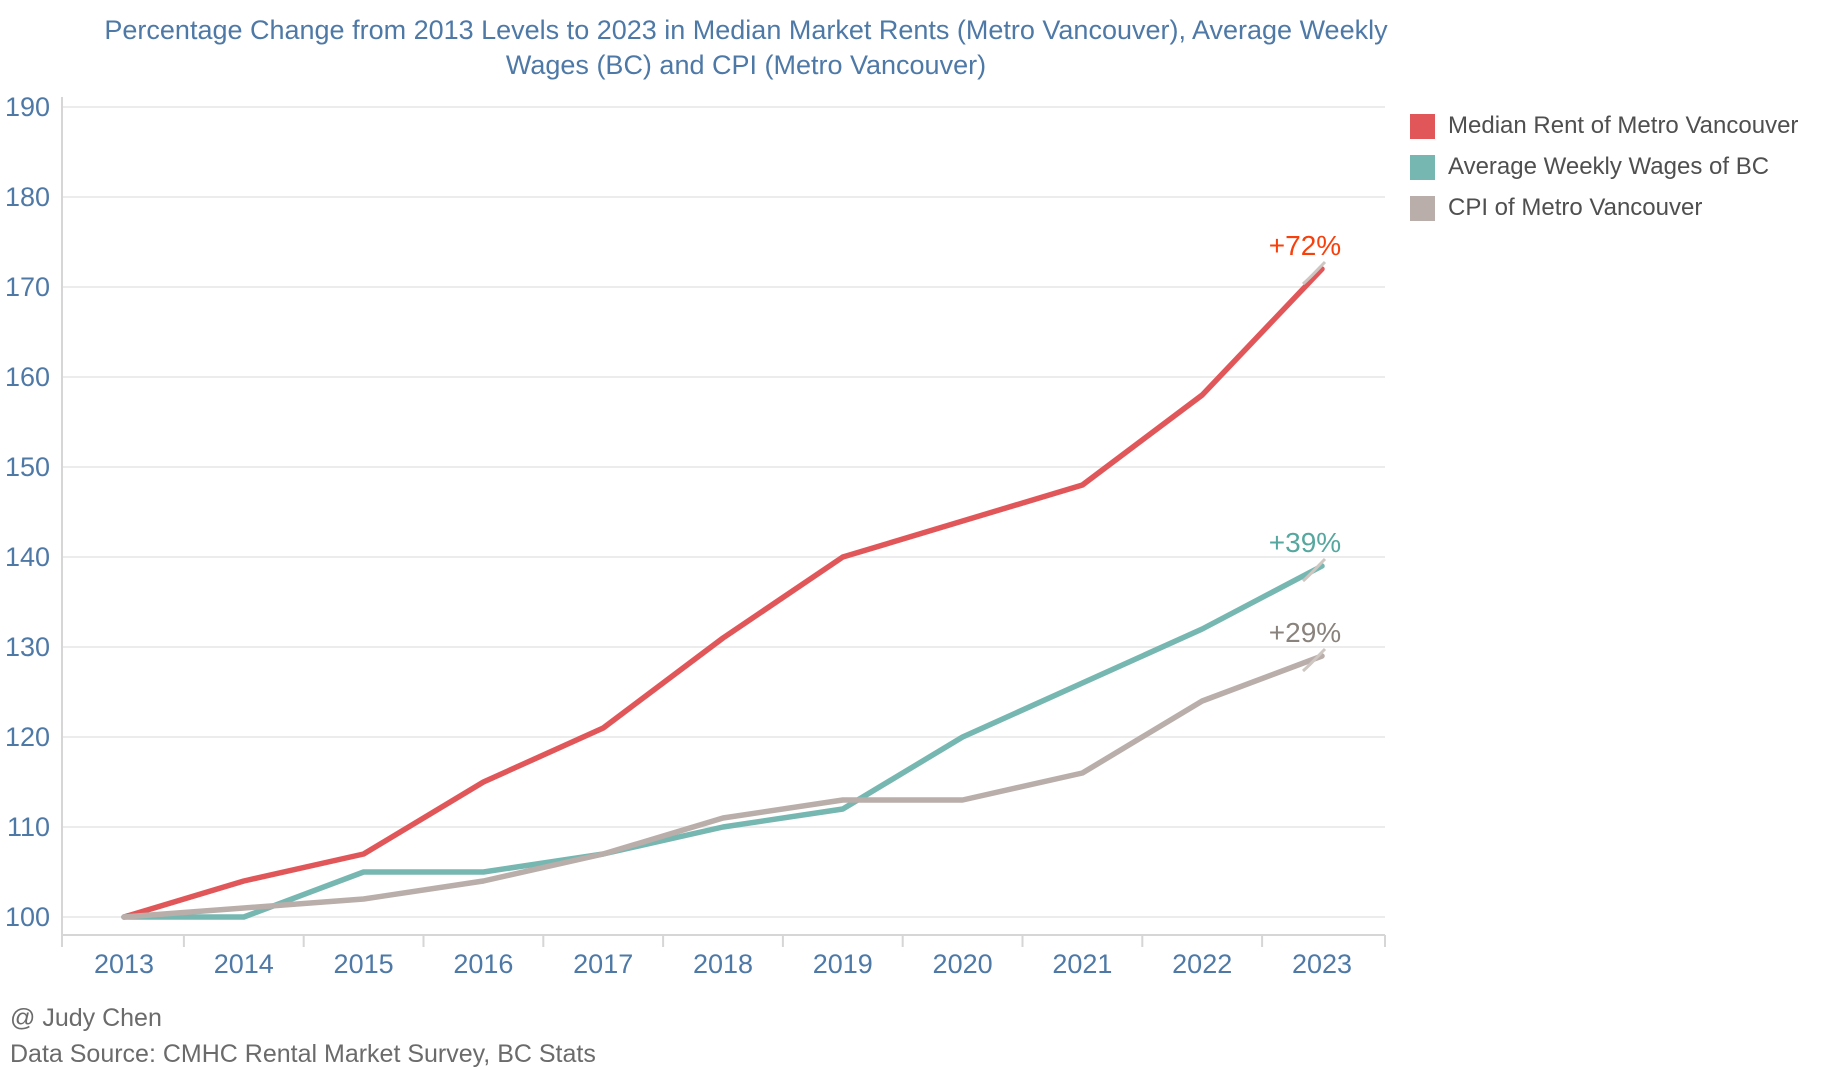 The width and height of the screenshot is (1826, 1070). I want to click on series-end-label-average-weekly-wages-of-bc: +39%, so click(1305, 542).